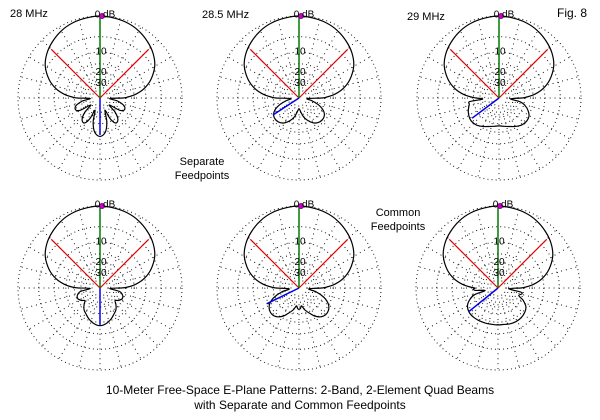 This screenshot has width=600, height=420. Describe the element at coordinates (29, 14) in the screenshot. I see `freq-label-28mhz: 28 MHz` at that location.